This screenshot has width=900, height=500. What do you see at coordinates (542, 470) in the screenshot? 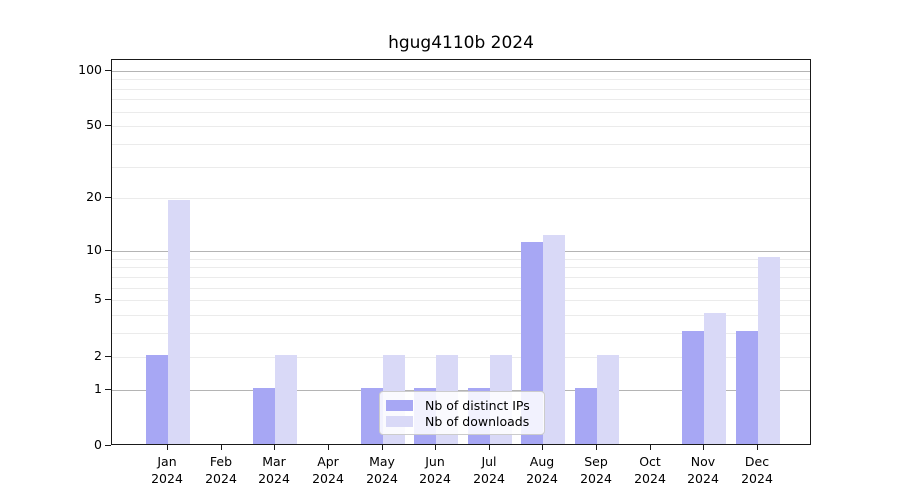
I see `x-tick-label-aug: Aug 2024` at bounding box center [542, 470].